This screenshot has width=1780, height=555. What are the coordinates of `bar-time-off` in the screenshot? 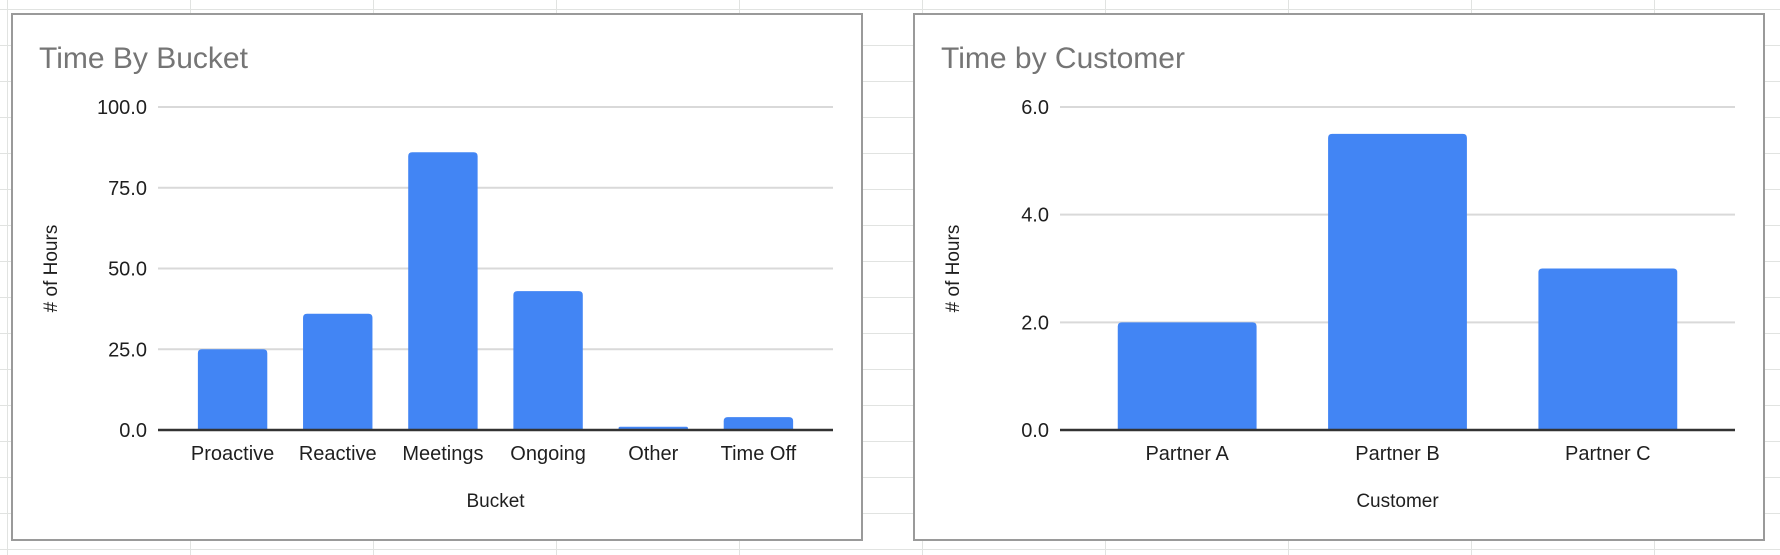 It's located at (758, 423).